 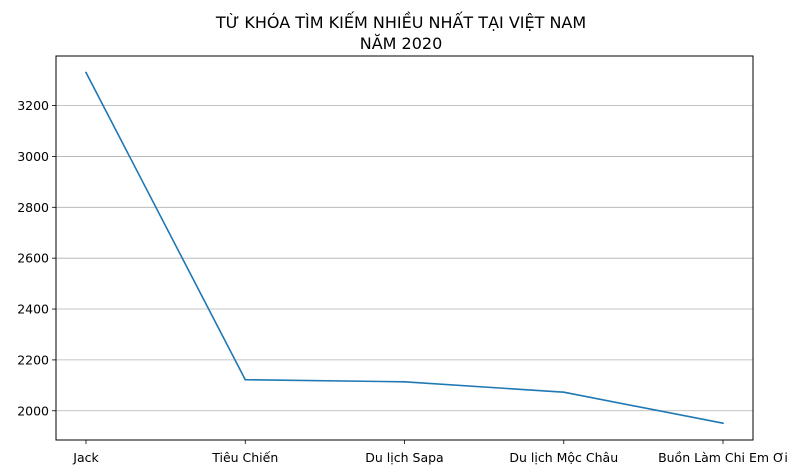 I want to click on y-tick-label-2000: 2000, so click(x=33, y=410).